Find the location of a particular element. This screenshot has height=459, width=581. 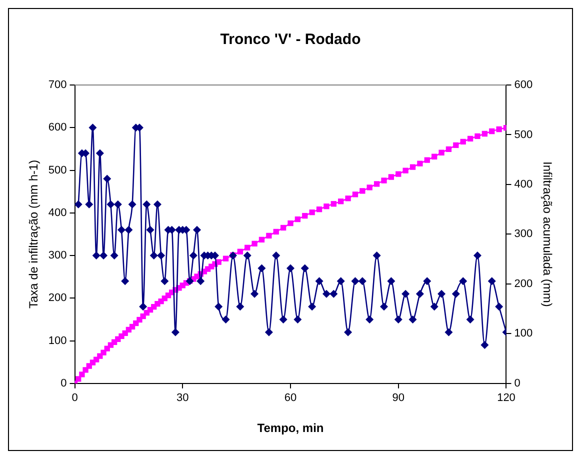

x-axis-title: Tempo, min is located at coordinates (290, 428).